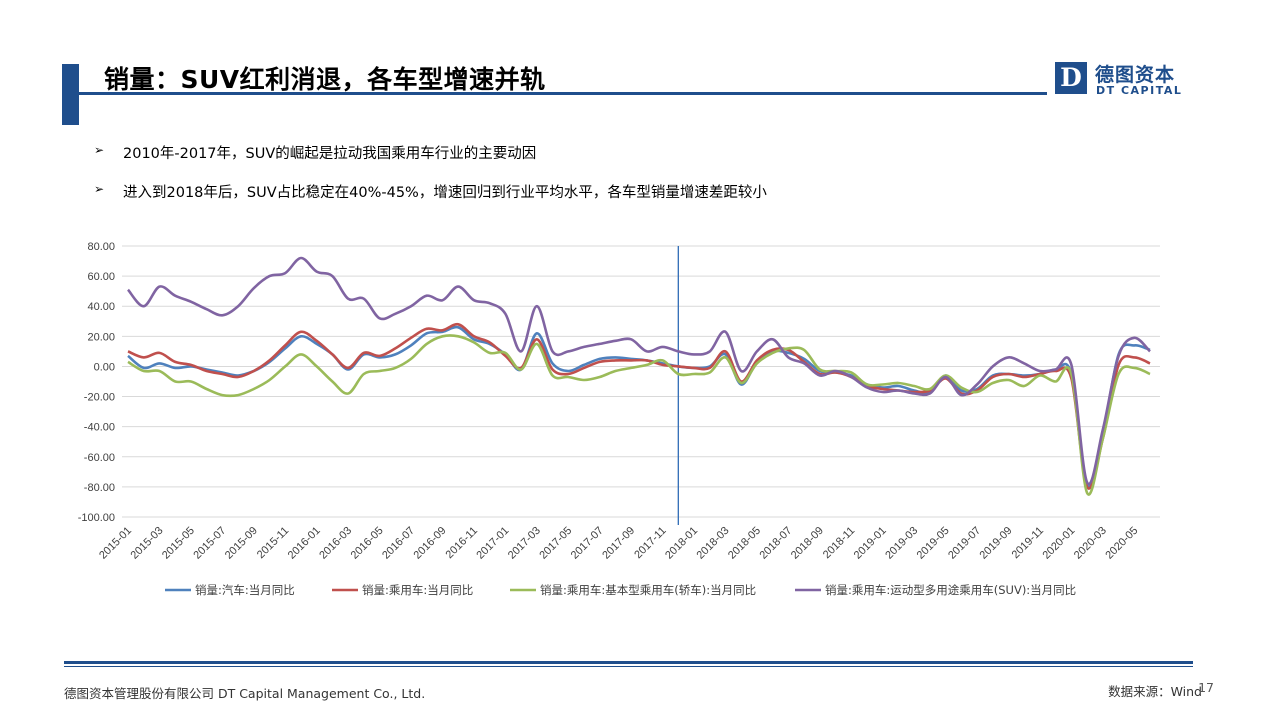 The height and width of the screenshot is (720, 1280). I want to click on x-tick-label: 2017-09, so click(618, 543).